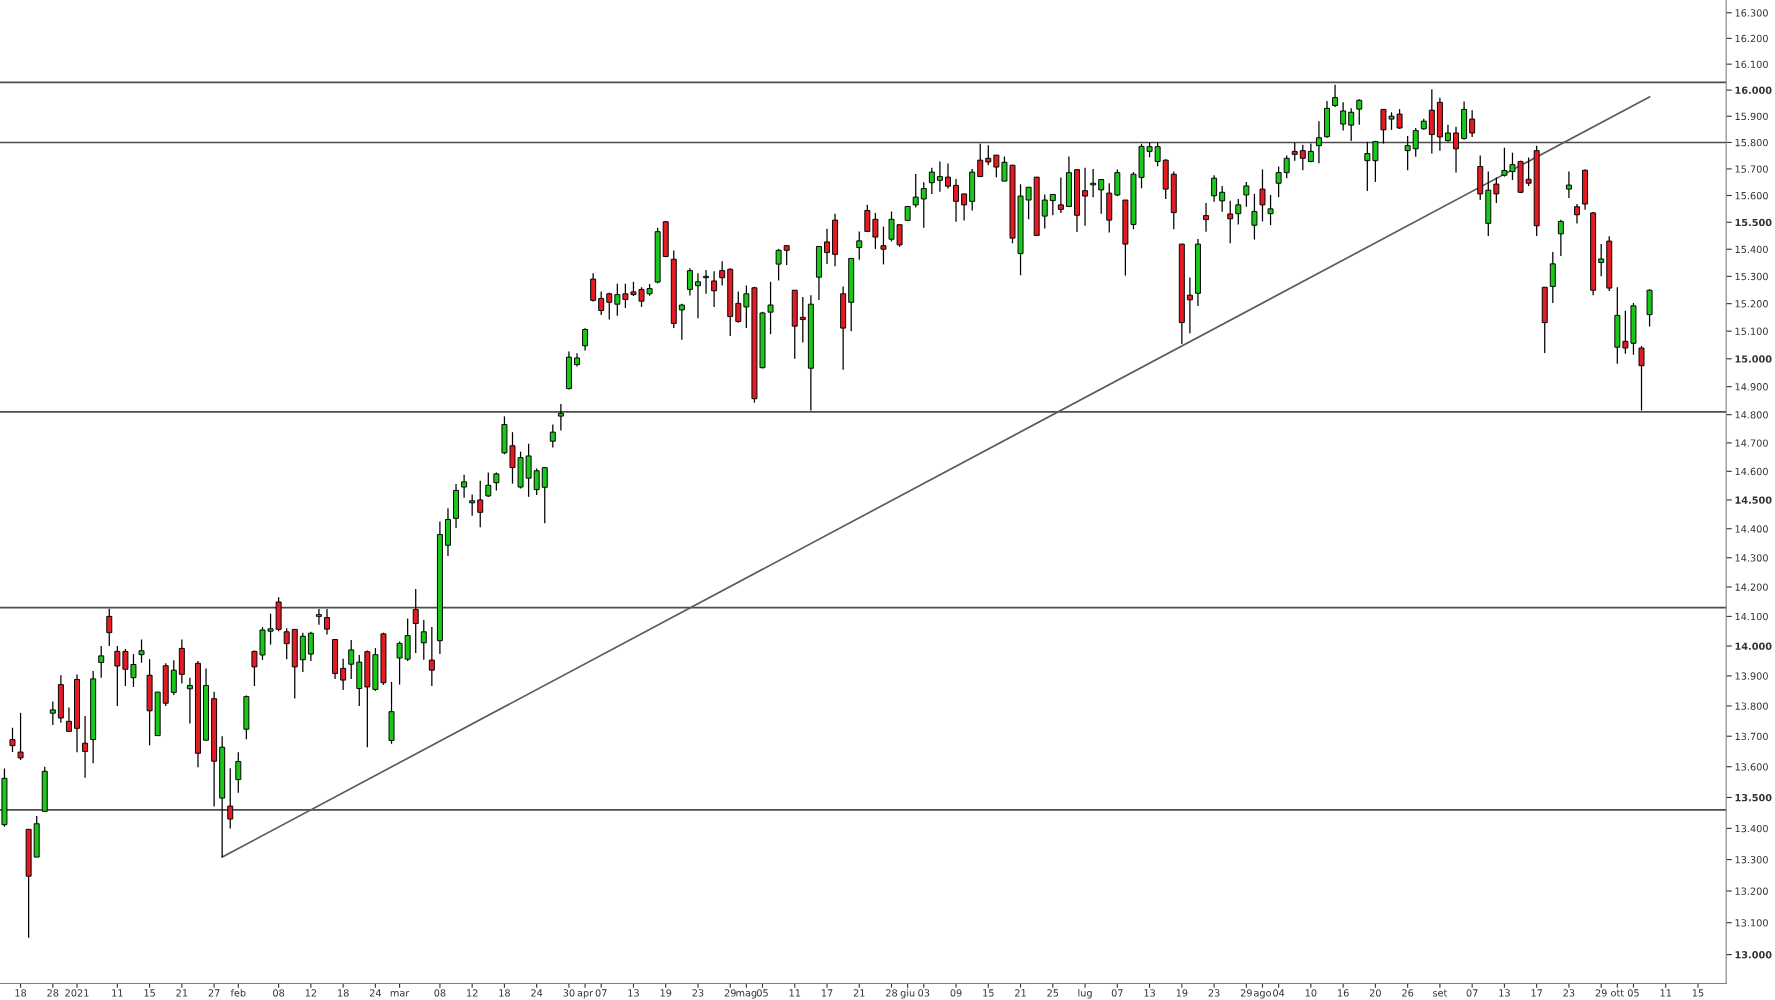  I want to click on x-tick-label: 26, so click(1408, 993).